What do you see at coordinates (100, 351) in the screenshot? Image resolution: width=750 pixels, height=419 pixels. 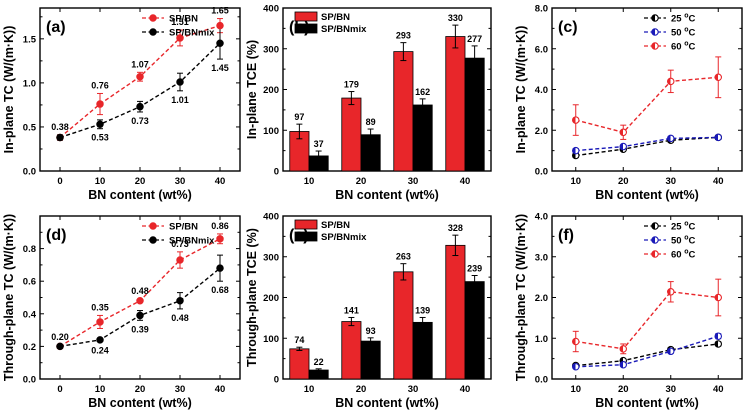 I see `data-label: 0.24` at bounding box center [100, 351].